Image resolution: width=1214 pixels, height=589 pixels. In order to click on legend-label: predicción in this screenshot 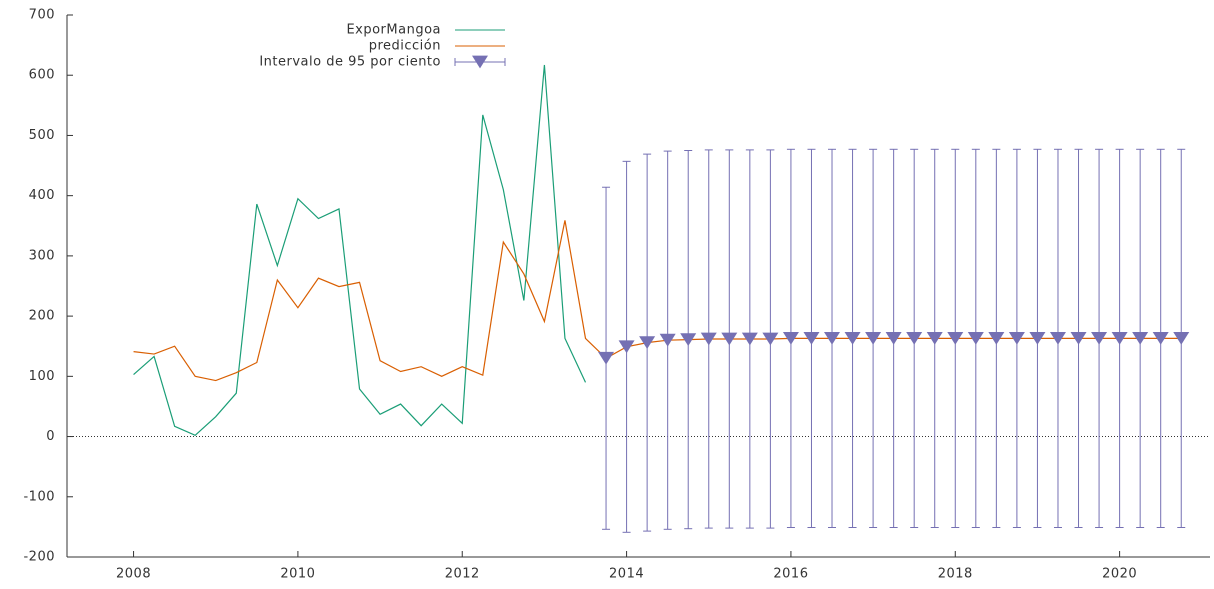, I will do `click(405, 46)`.